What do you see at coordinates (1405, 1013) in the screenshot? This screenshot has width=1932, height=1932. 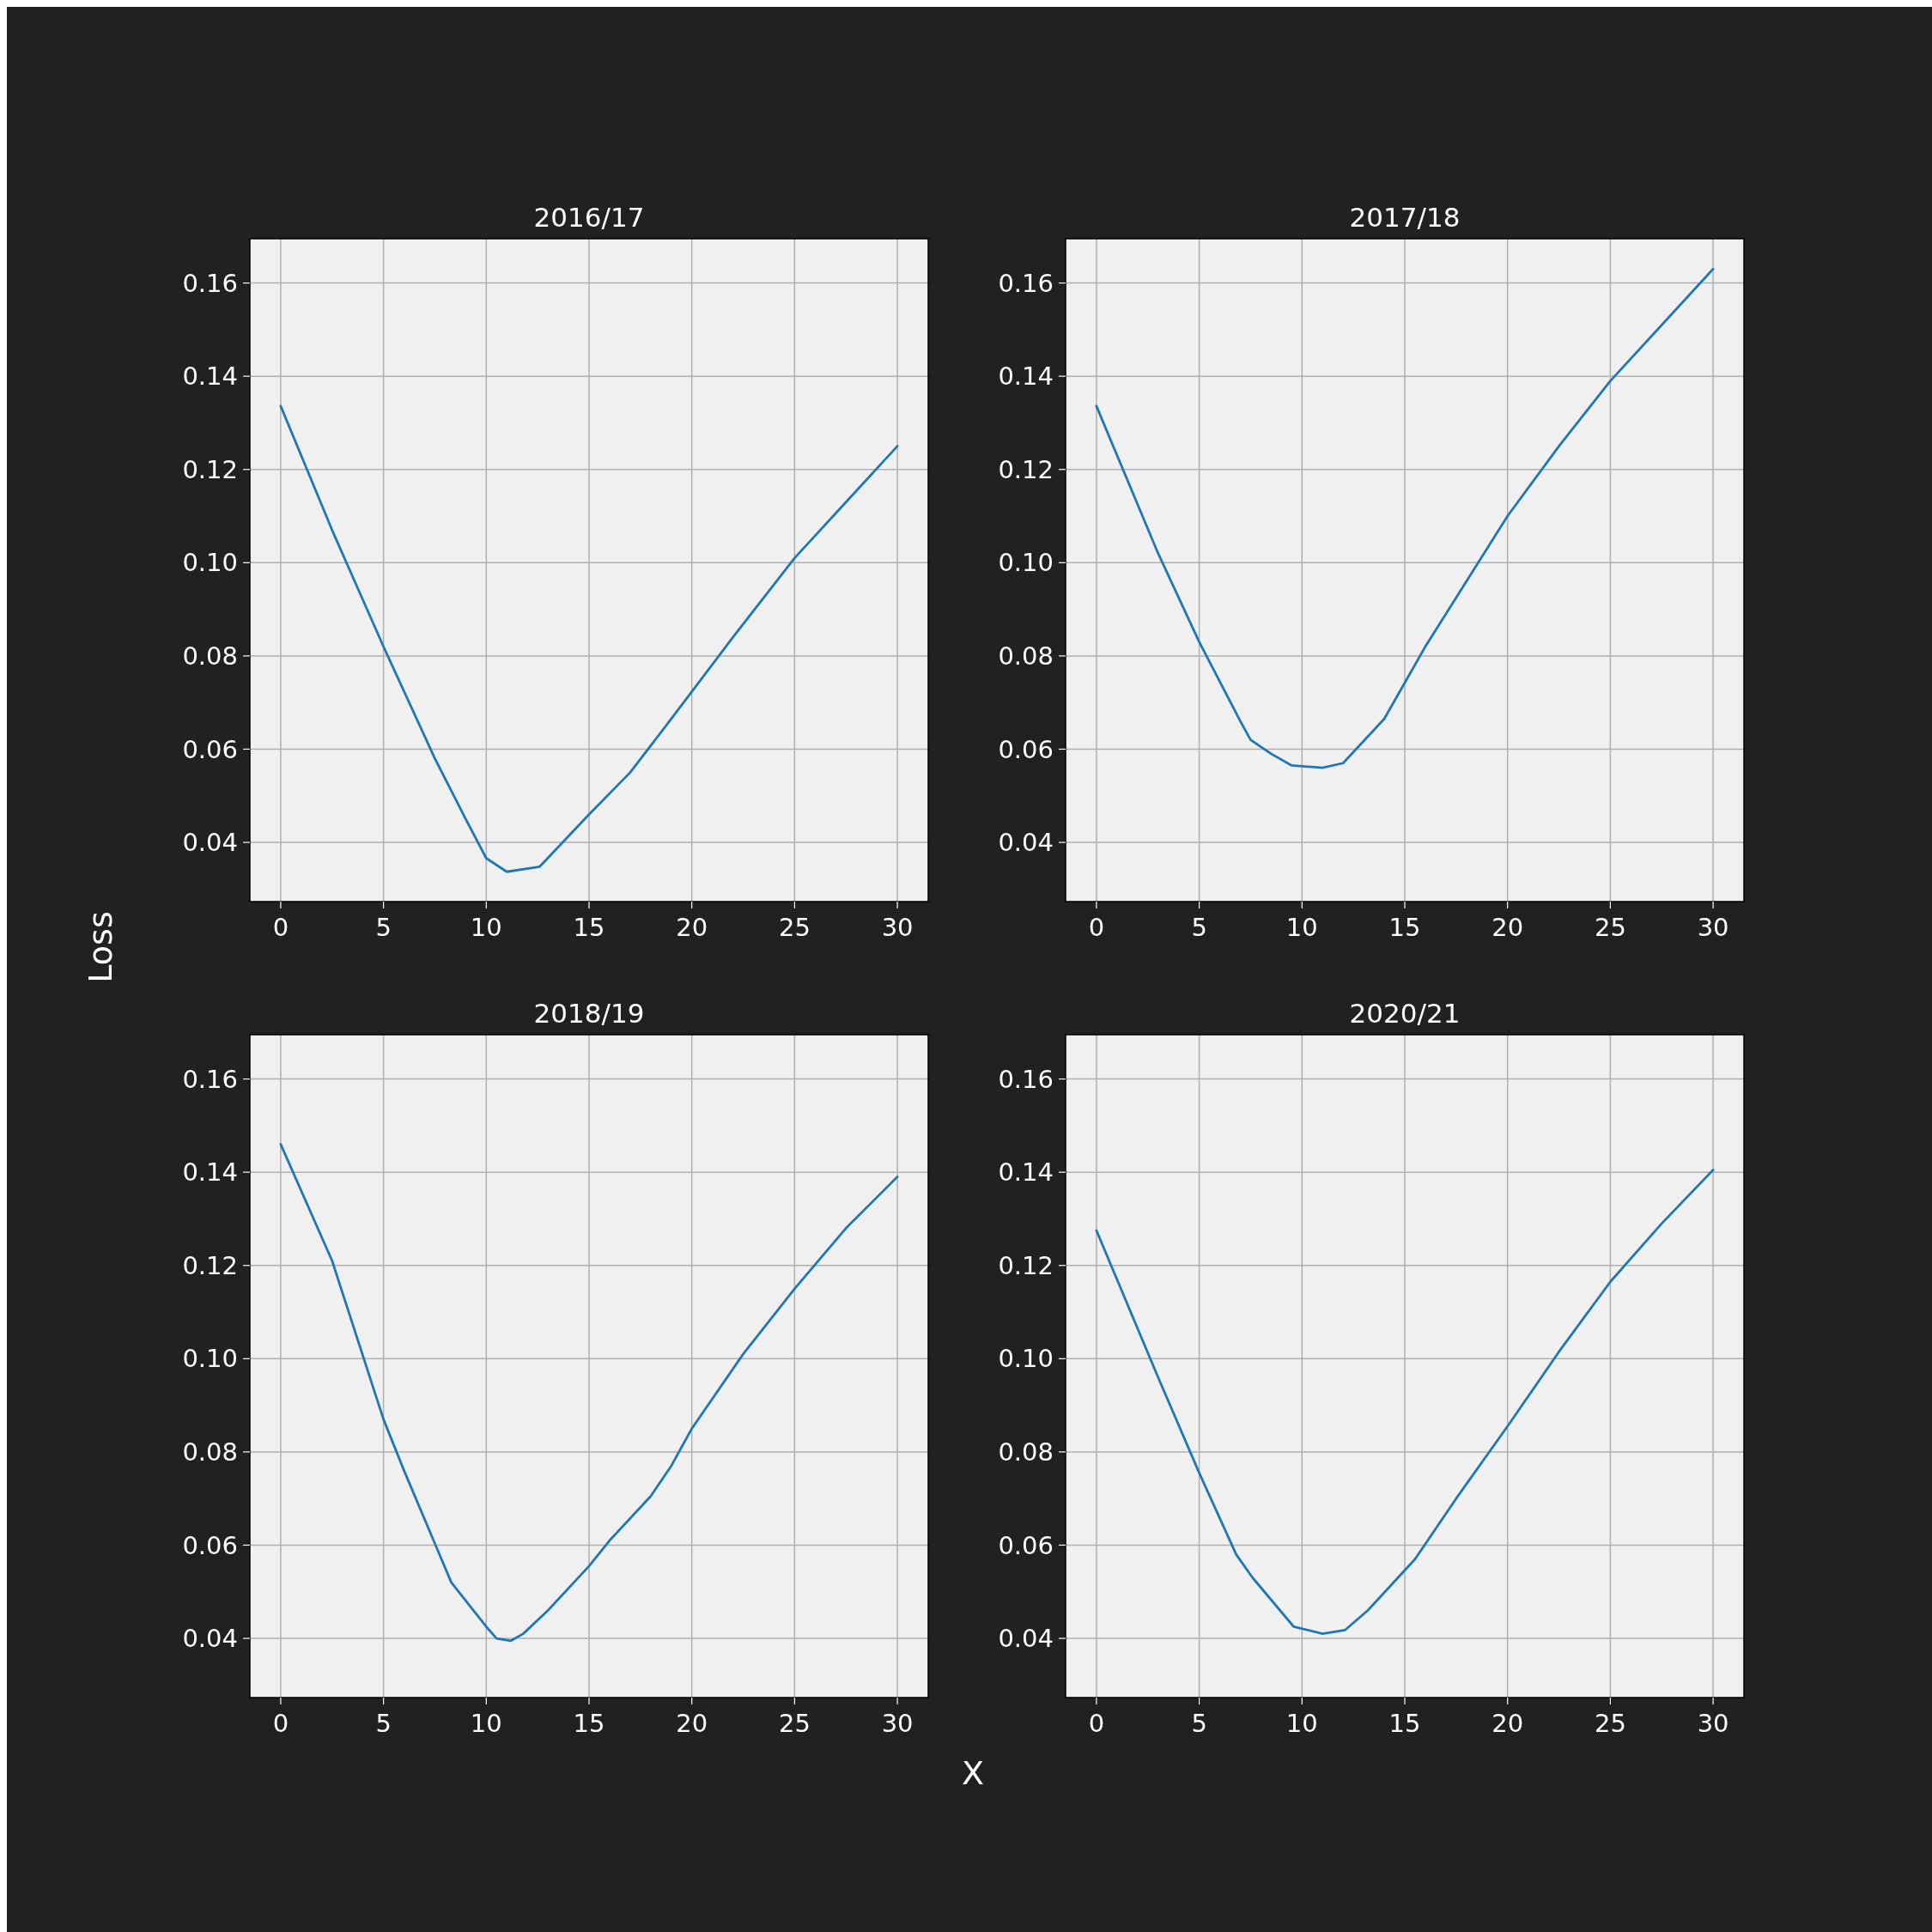 I see `chart-title: 2020/21` at bounding box center [1405, 1013].